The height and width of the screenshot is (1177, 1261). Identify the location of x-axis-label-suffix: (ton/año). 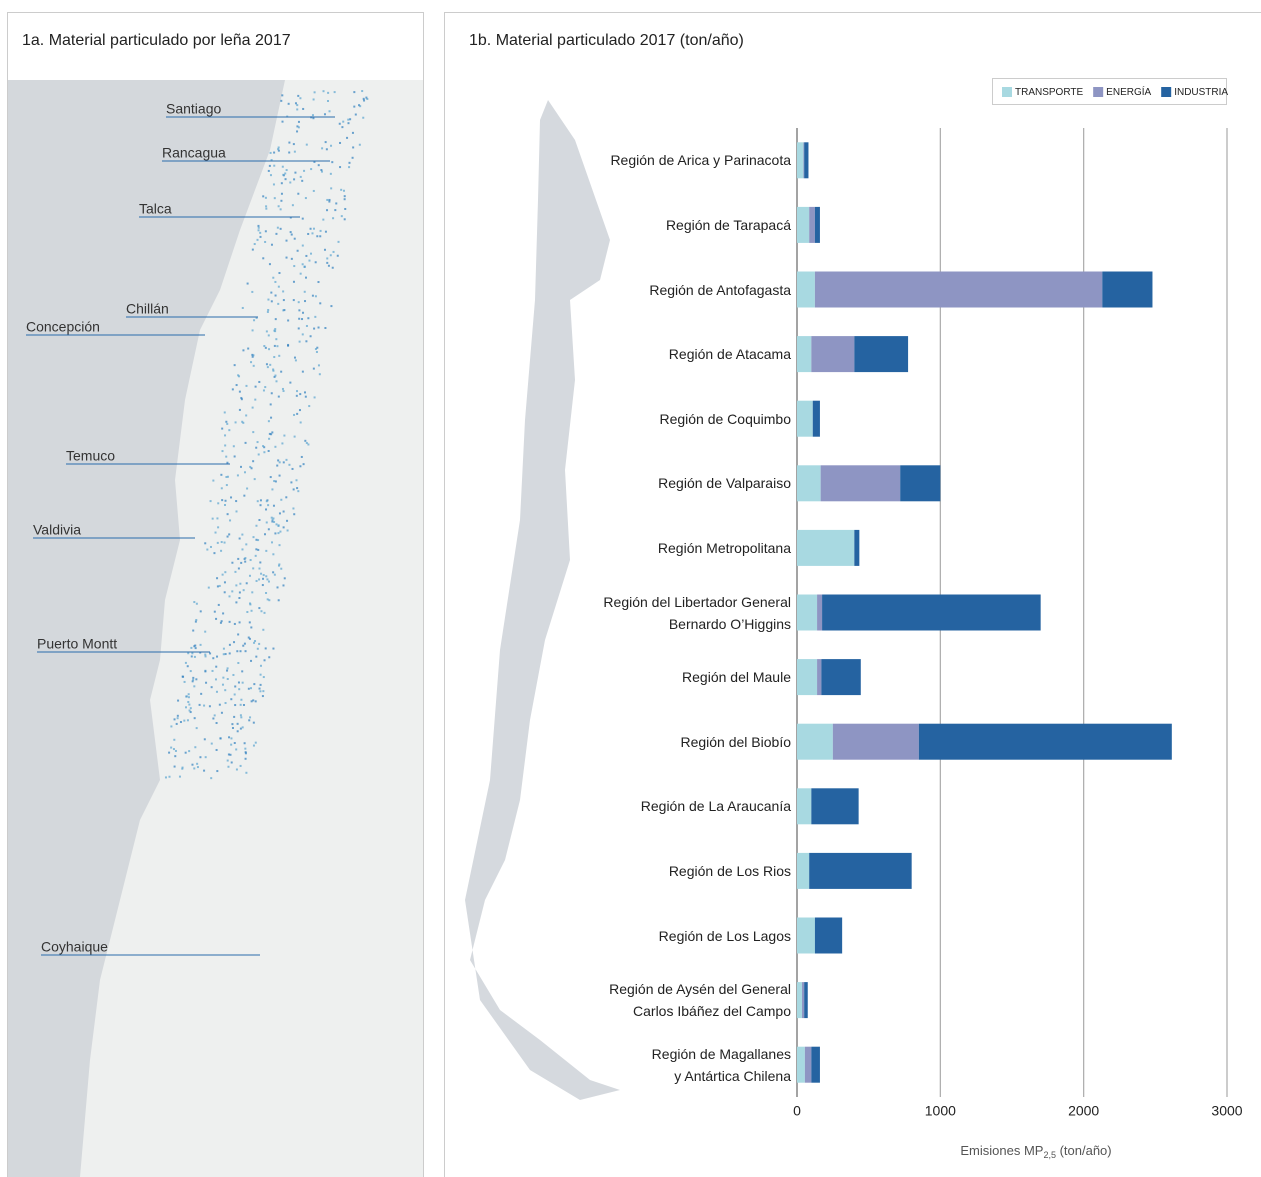
(1084, 1150).